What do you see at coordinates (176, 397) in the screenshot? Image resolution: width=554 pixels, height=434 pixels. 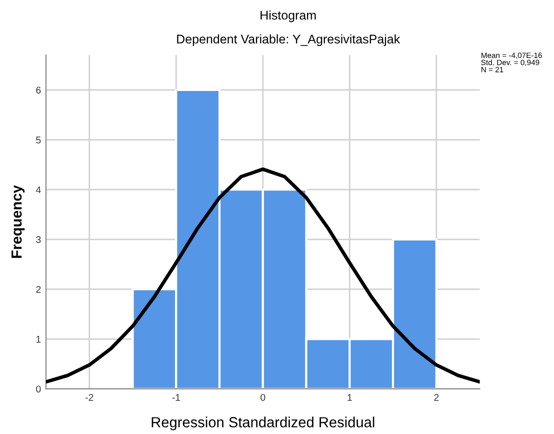 I see `x-tick-label: -1` at bounding box center [176, 397].